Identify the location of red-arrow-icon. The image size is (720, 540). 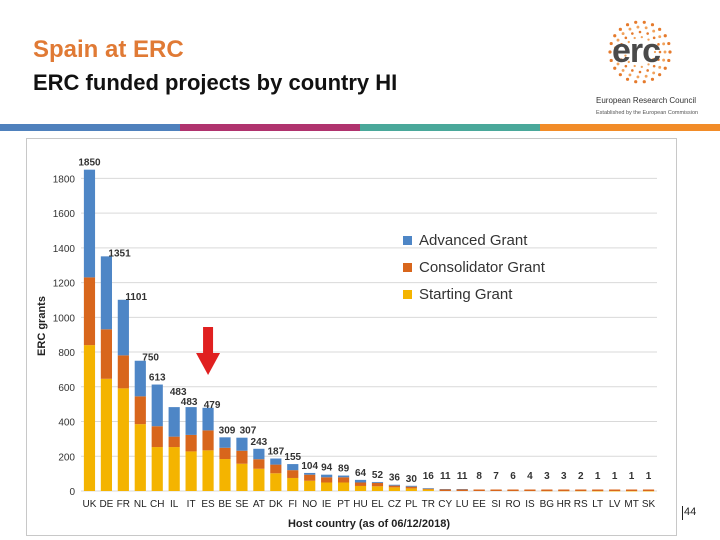
(208, 351).